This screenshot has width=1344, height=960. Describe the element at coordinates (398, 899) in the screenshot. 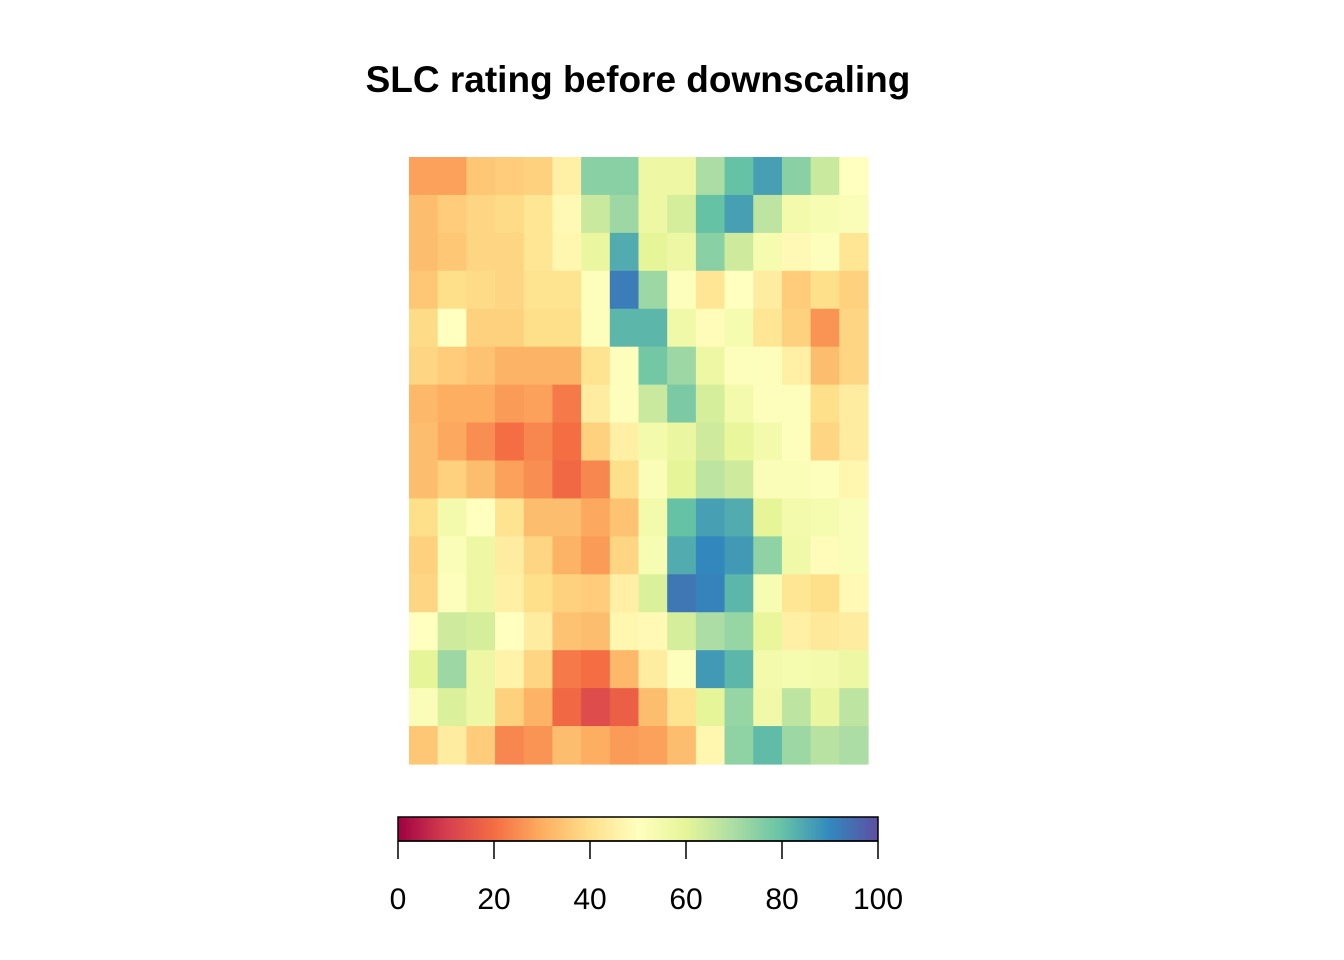

I see `colorbar-tick-label: 0` at that location.